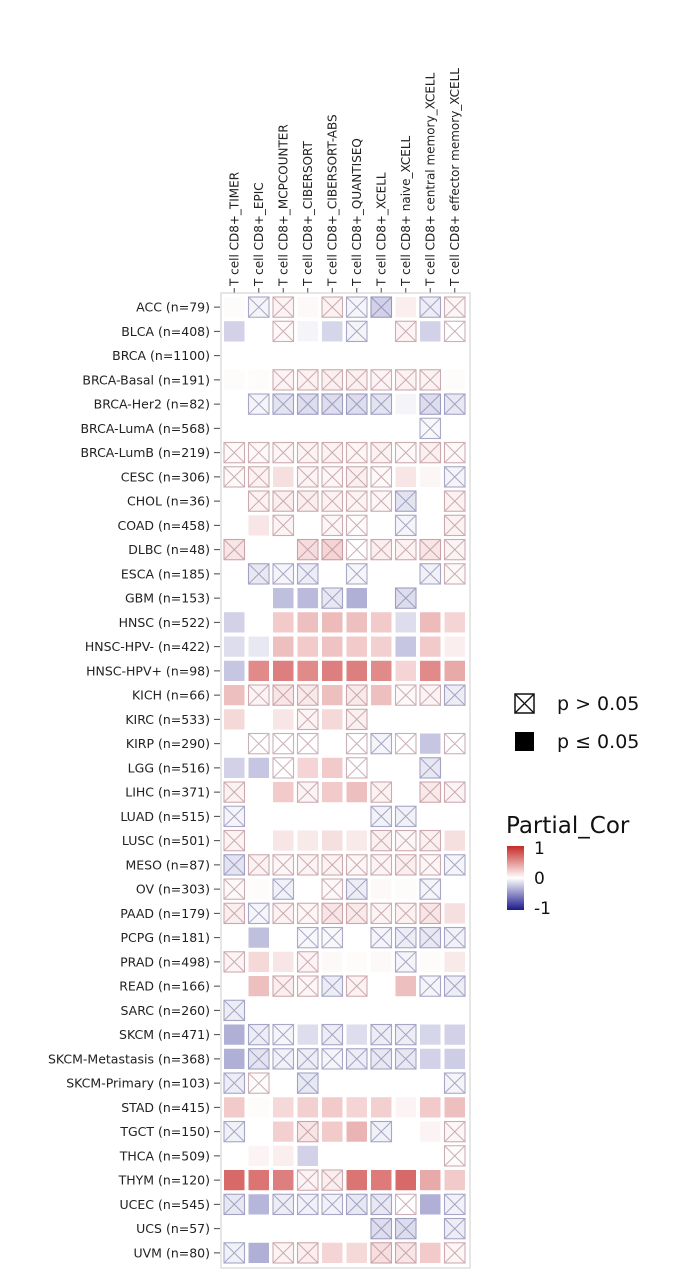 The width and height of the screenshot is (676, 1280). What do you see at coordinates (542, 909) in the screenshot?
I see `colorbar-tick-label: -1` at bounding box center [542, 909].